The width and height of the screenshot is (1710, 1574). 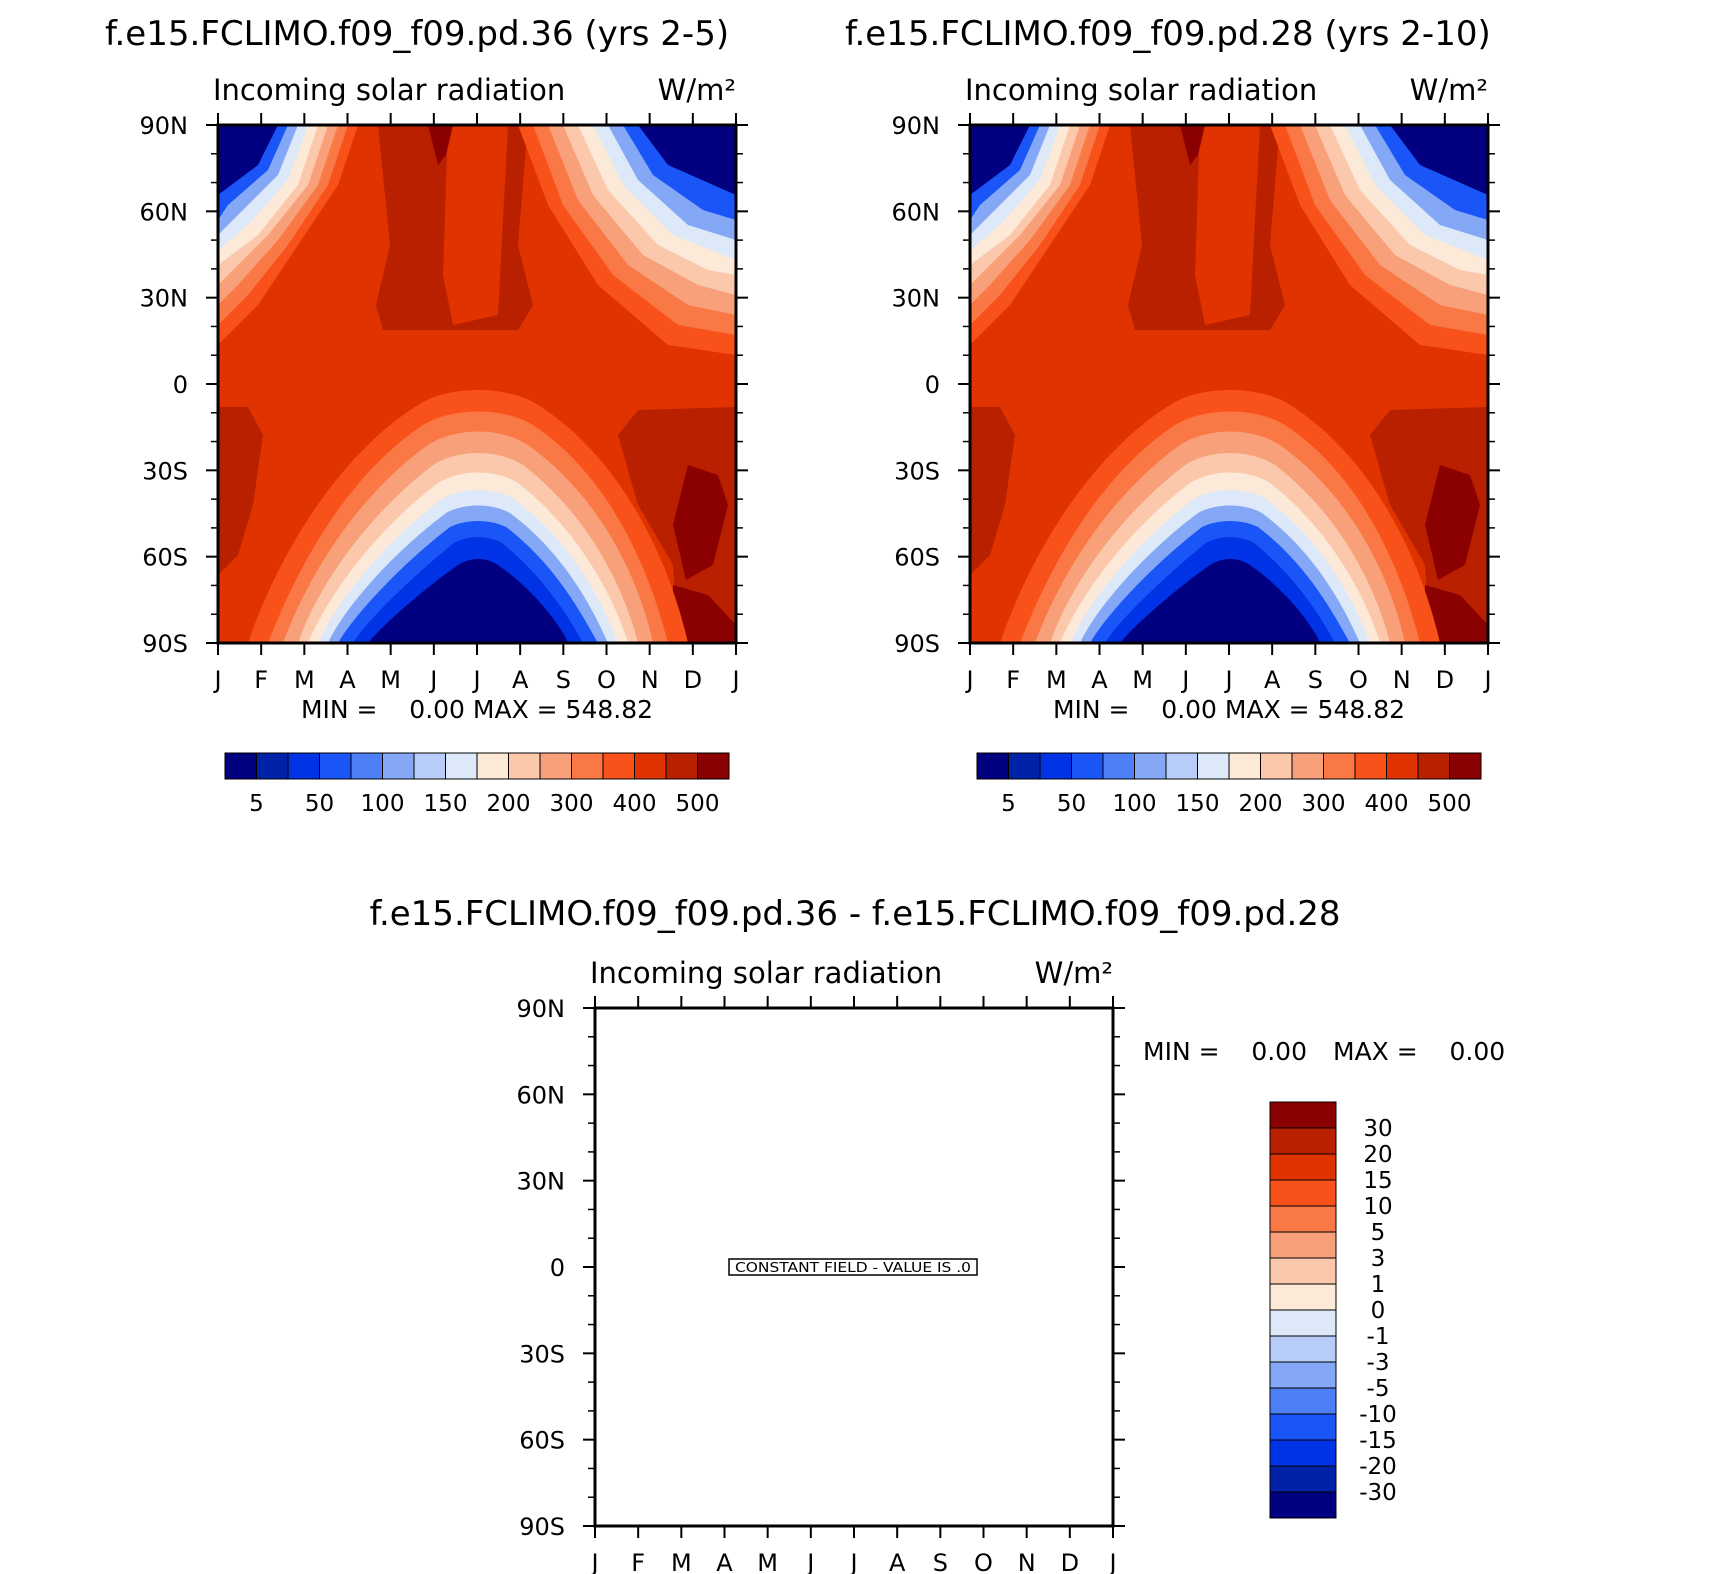 What do you see at coordinates (1378, 1259) in the screenshot?
I see `colorbar-label: 3` at bounding box center [1378, 1259].